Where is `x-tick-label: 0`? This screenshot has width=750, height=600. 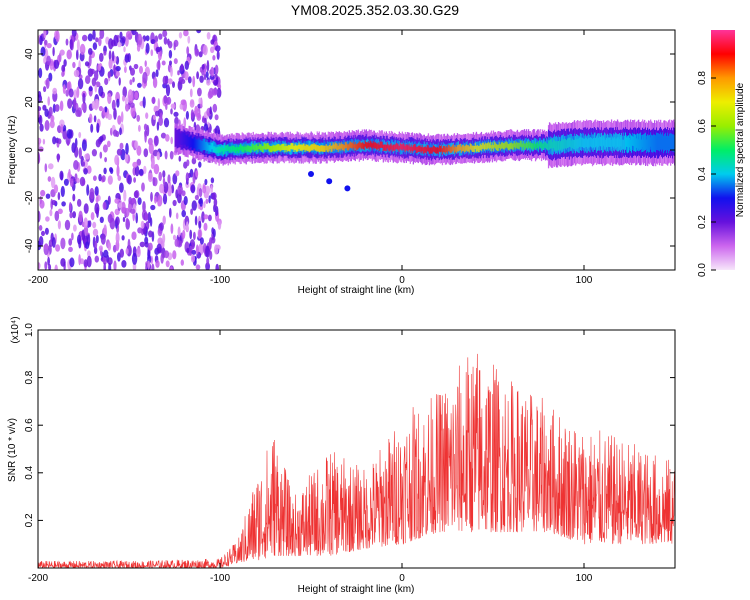
x-tick-label: 0 is located at coordinates (402, 578).